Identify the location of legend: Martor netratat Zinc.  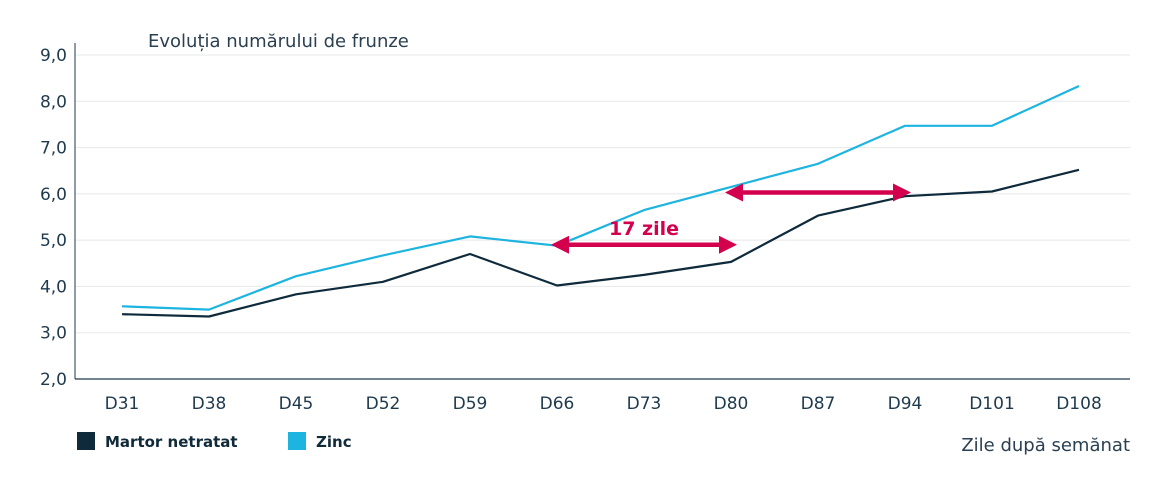
(214, 441).